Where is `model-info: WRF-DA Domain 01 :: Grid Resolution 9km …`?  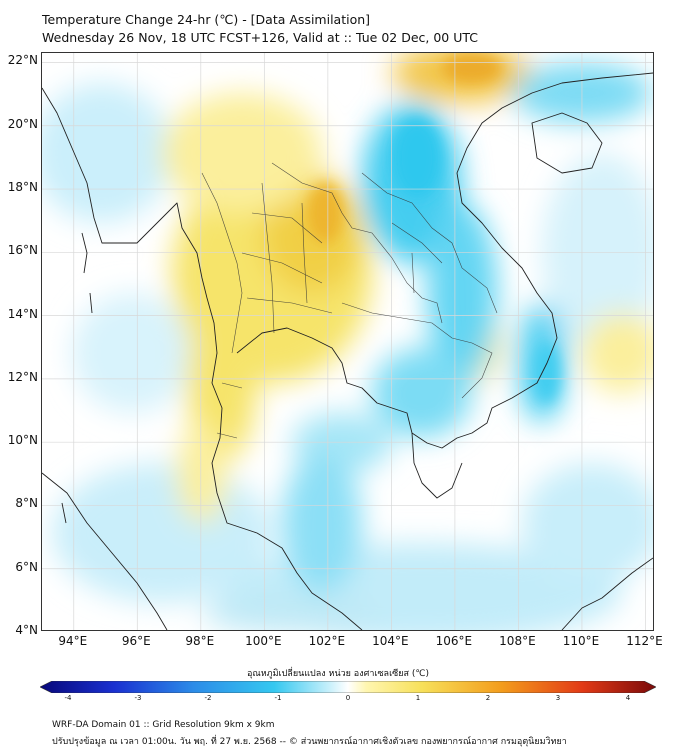
model-info: WRF-DA Domain 01 :: Grid Resolution 9km … is located at coordinates (163, 725).